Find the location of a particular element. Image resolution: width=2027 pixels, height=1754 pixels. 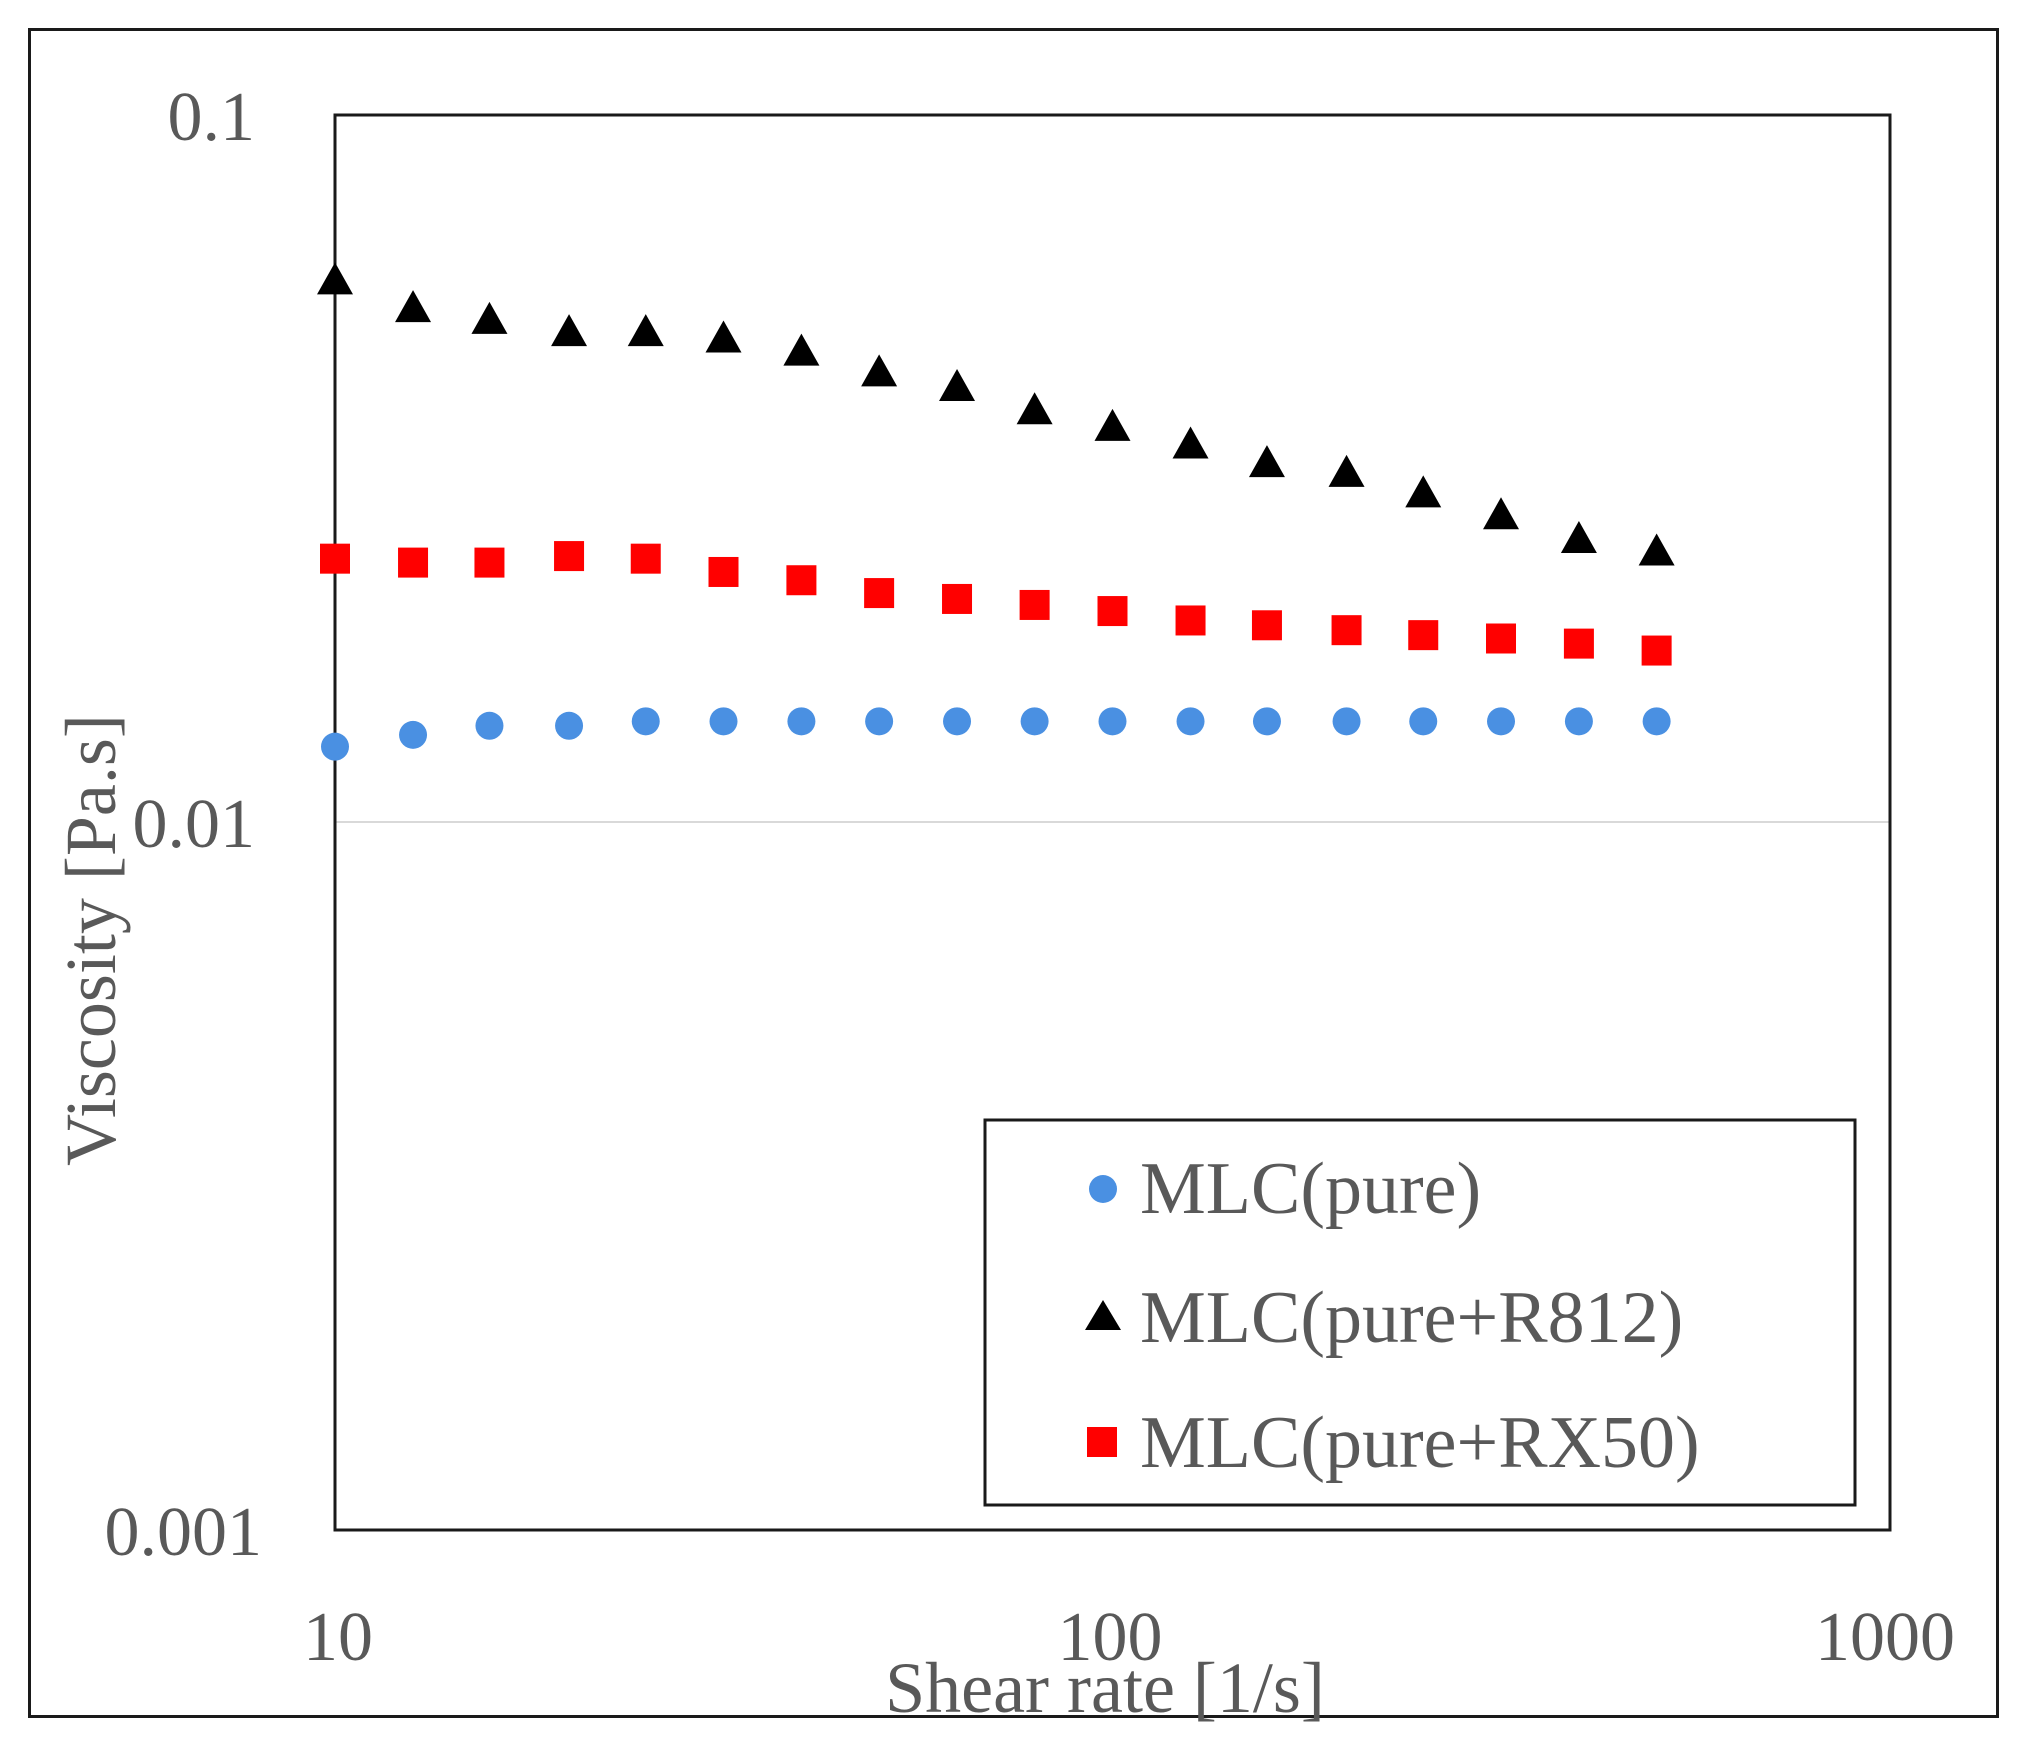

x-tick-label: 100 is located at coordinates (1110, 1637).